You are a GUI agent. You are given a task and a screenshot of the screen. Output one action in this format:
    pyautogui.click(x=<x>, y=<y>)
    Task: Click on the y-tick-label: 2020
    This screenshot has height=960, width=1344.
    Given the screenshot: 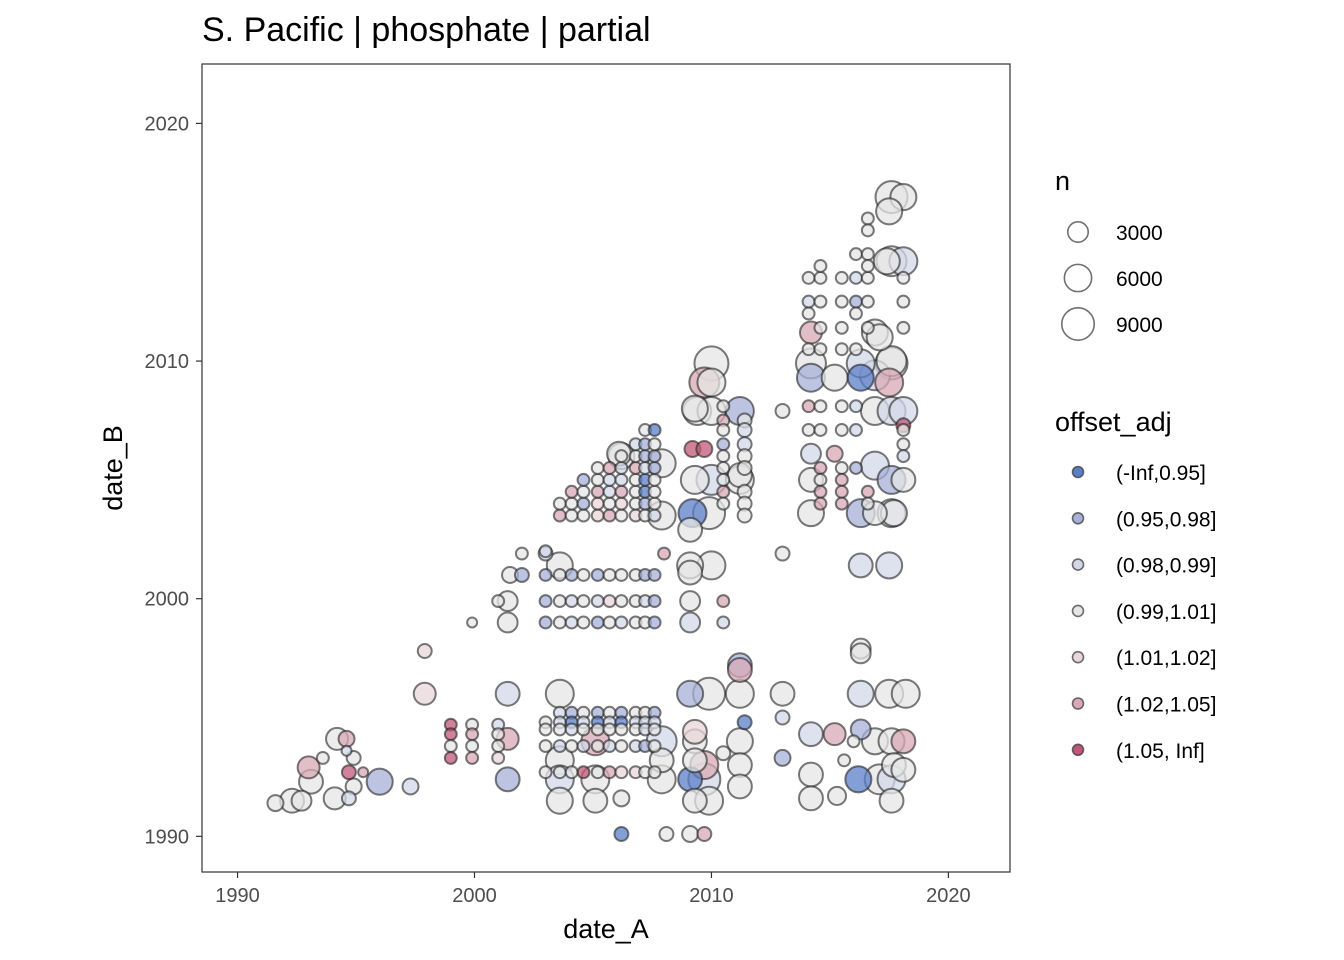 What is the action you would take?
    pyautogui.click(x=167, y=124)
    